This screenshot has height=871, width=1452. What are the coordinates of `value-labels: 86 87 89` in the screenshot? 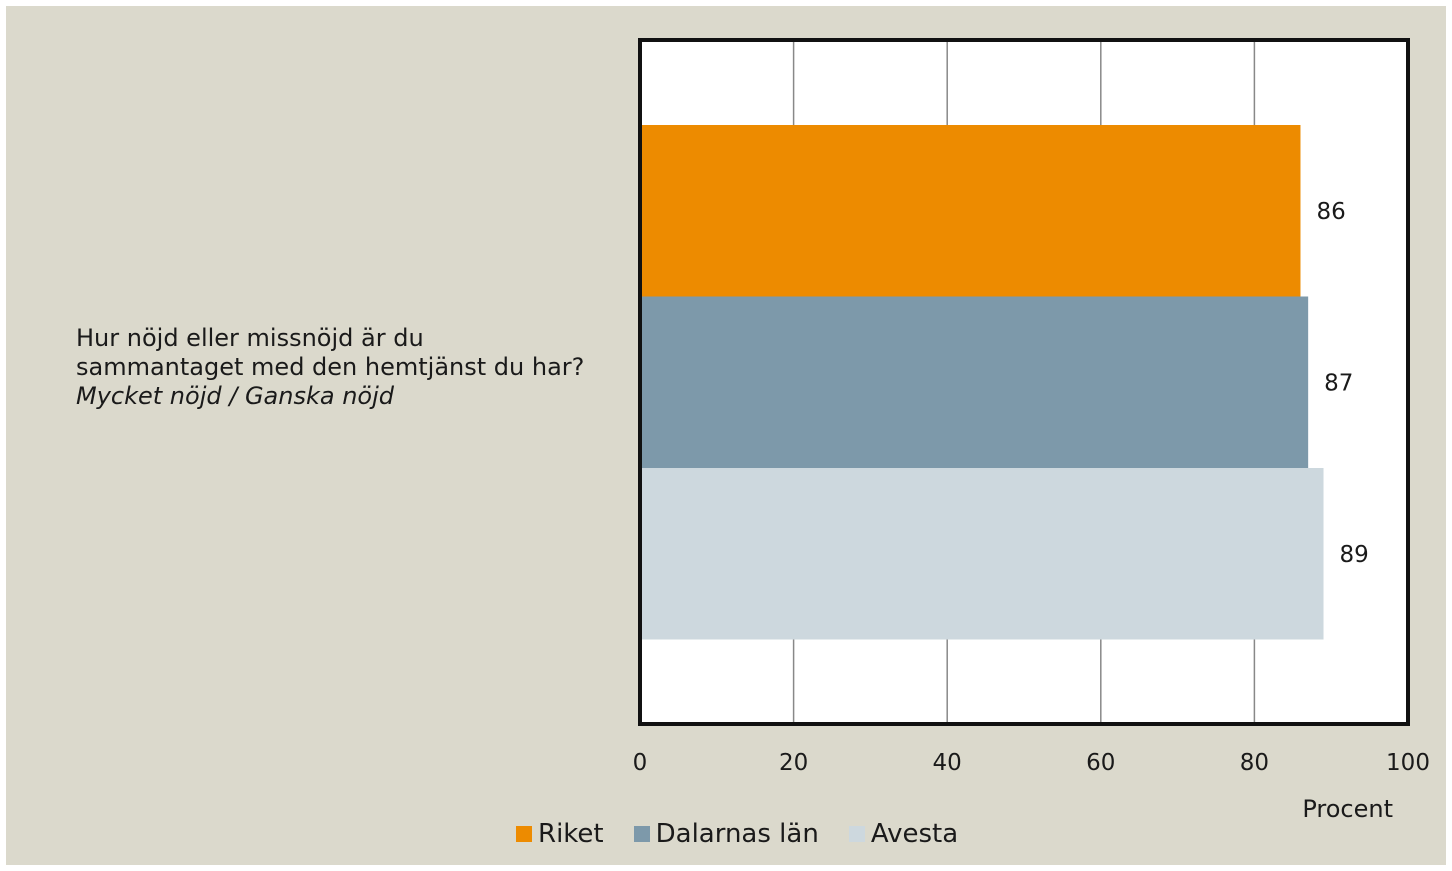 It's located at (1342, 383).